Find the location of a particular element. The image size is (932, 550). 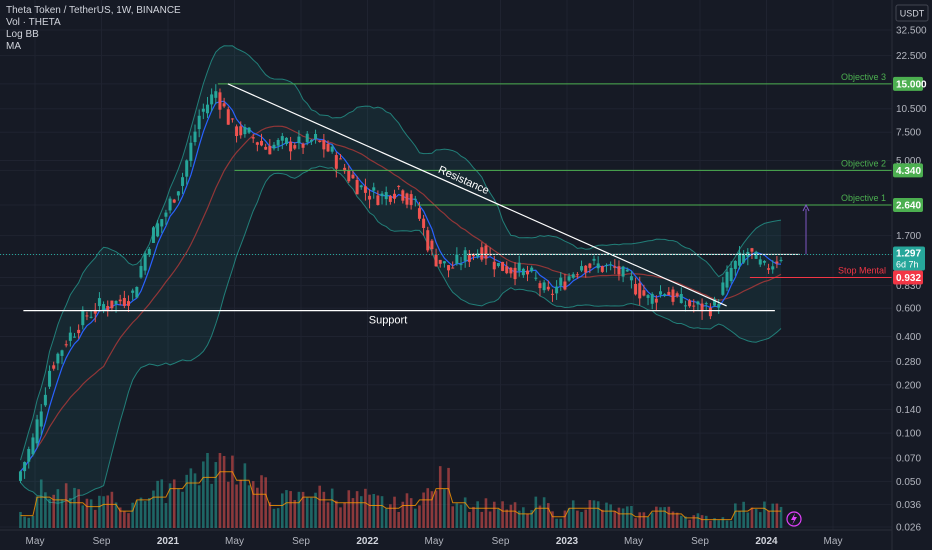

price-tick-label: 0.600 is located at coordinates (908, 309).